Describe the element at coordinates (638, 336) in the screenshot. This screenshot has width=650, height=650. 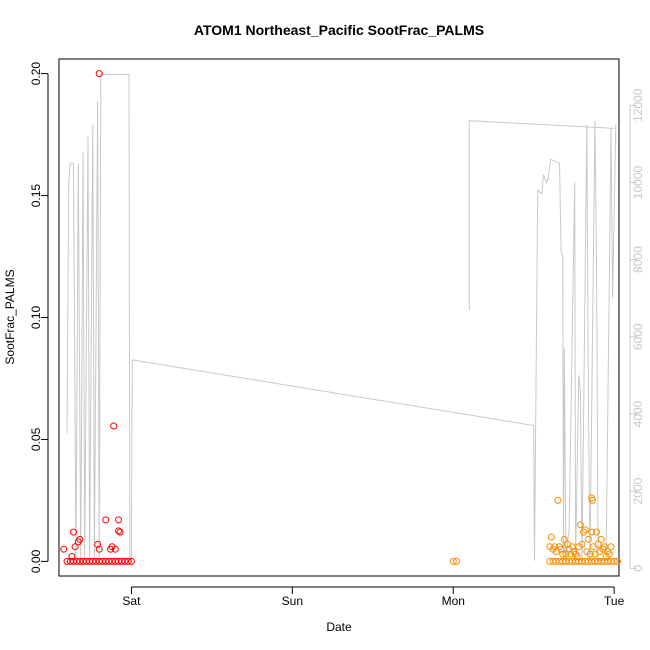
I see `secondary-tick-label-3: 6000` at that location.